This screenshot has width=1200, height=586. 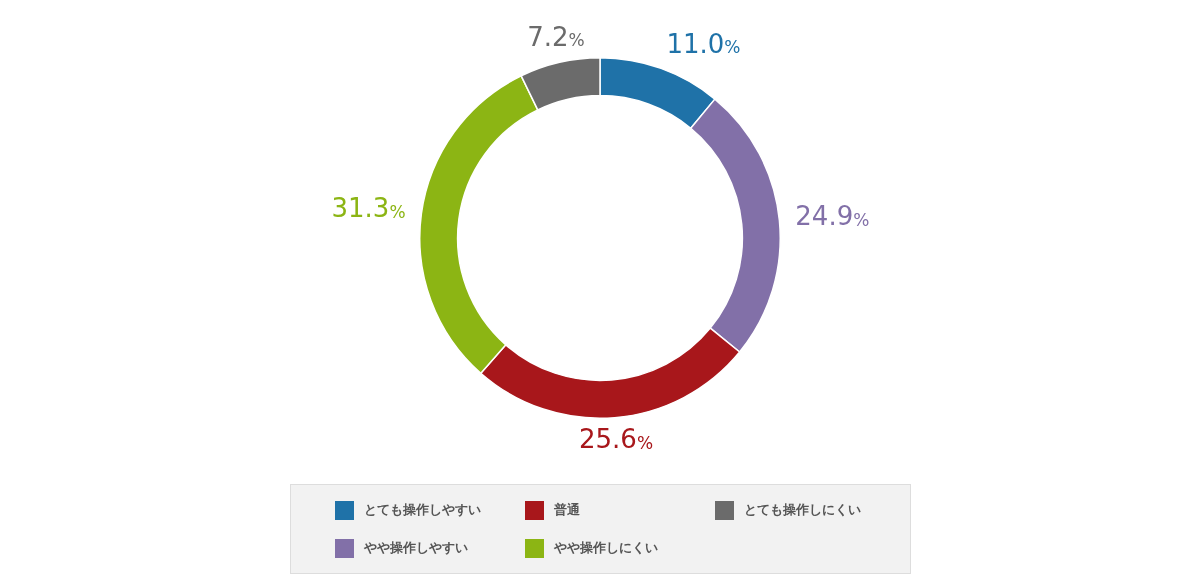 What do you see at coordinates (832, 215) in the screenshot?
I see `data-label: 24.9%` at bounding box center [832, 215].